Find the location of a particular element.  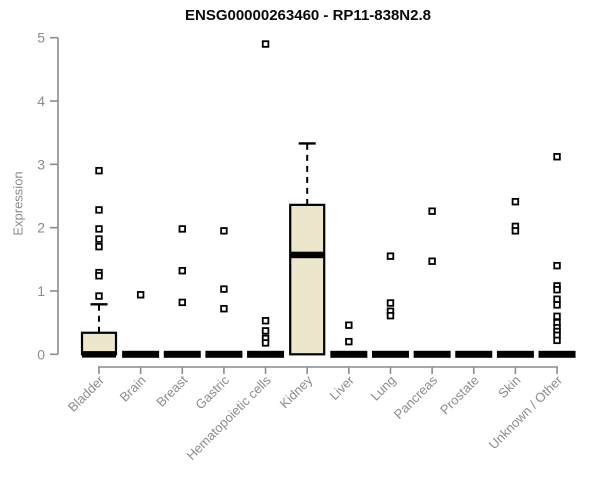

y-tick-label: 2 is located at coordinates (41, 228).